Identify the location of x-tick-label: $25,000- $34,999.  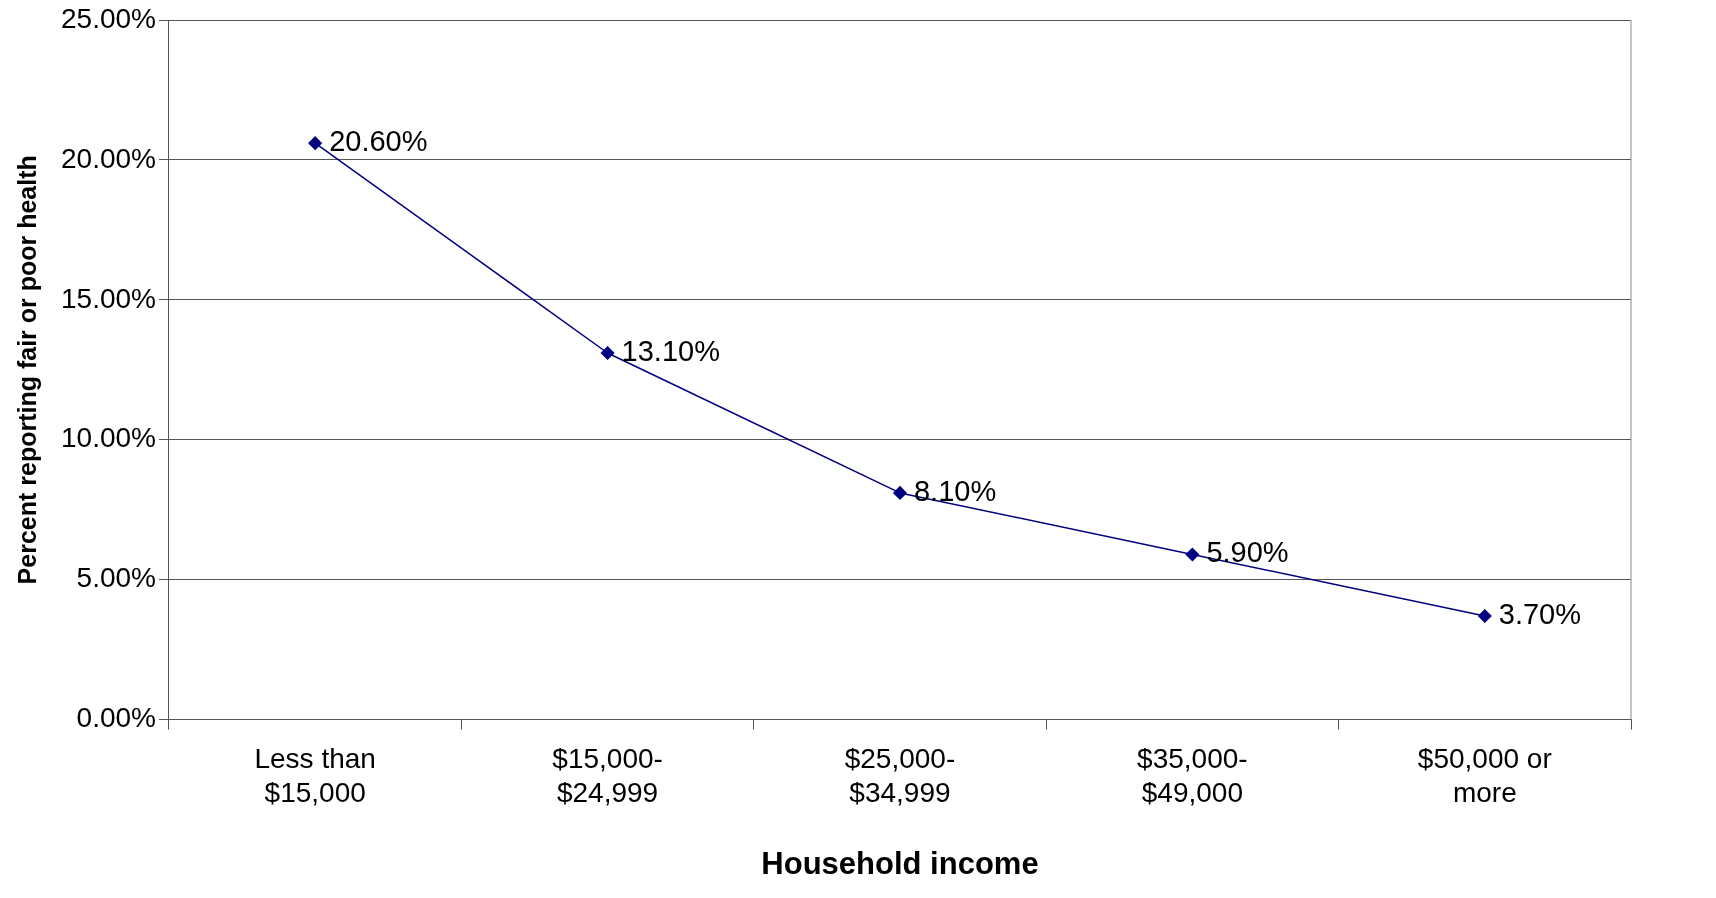
(900, 775).